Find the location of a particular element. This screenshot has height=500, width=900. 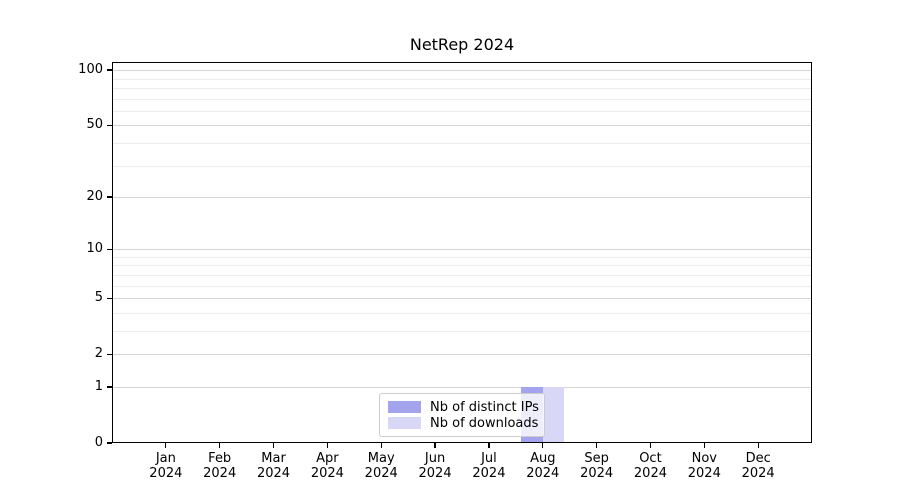

legend-item-distinct-ips: Nb of distinct IPs is located at coordinates (463, 407).